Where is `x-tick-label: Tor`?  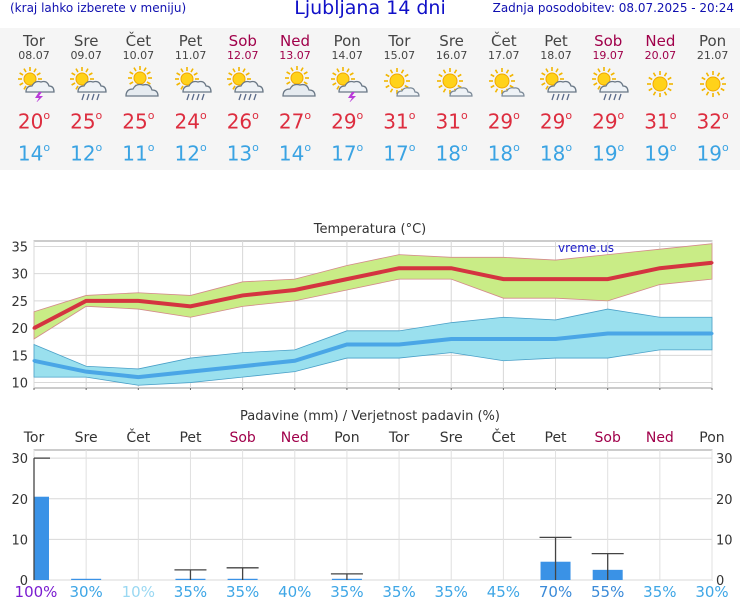
x-tick-label: Tor is located at coordinates (399, 438).